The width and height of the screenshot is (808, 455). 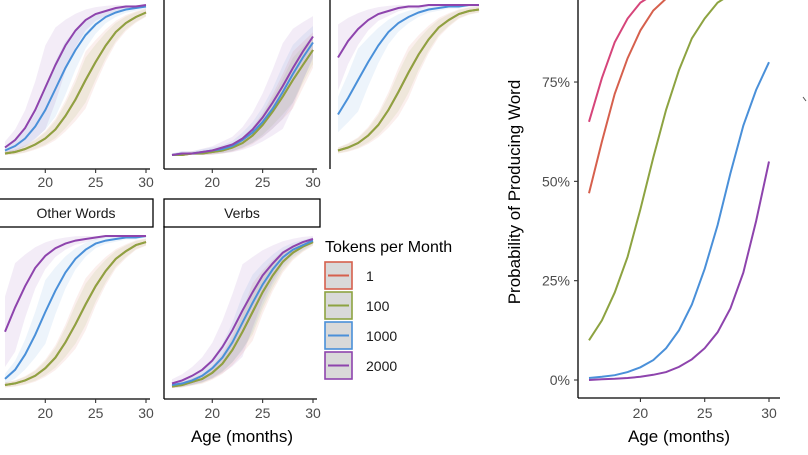 I want to click on facet-title-verbs: Verbs, so click(x=242, y=213).